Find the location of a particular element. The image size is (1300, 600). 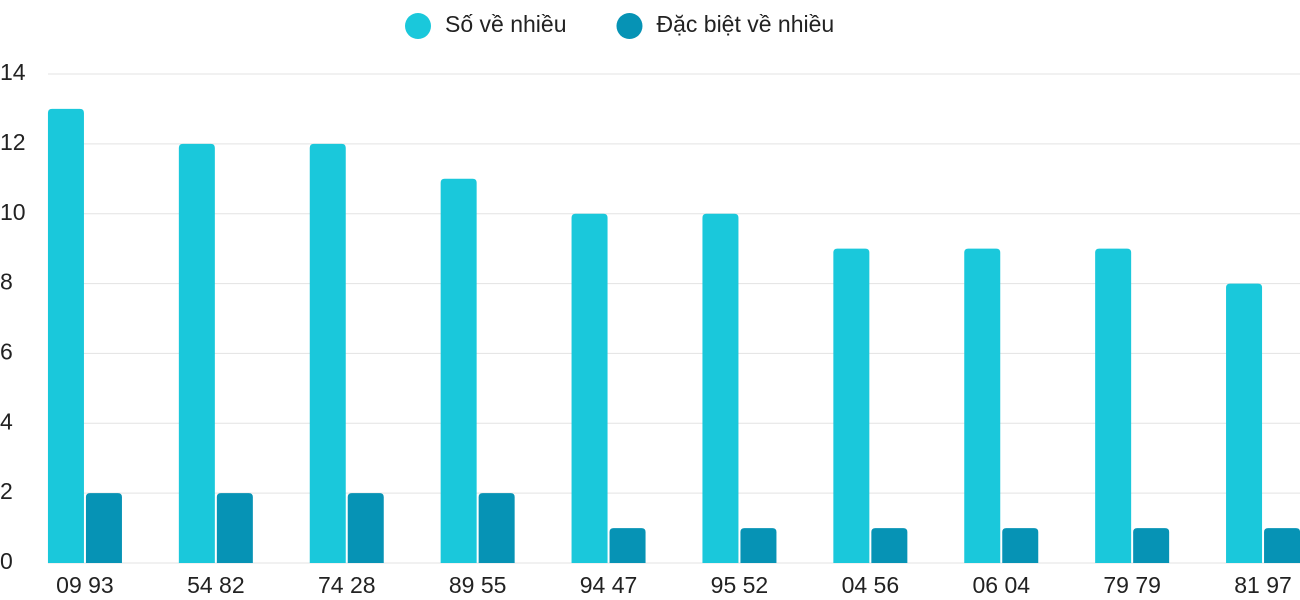

y-tick-label: 10 is located at coordinates (13, 212).